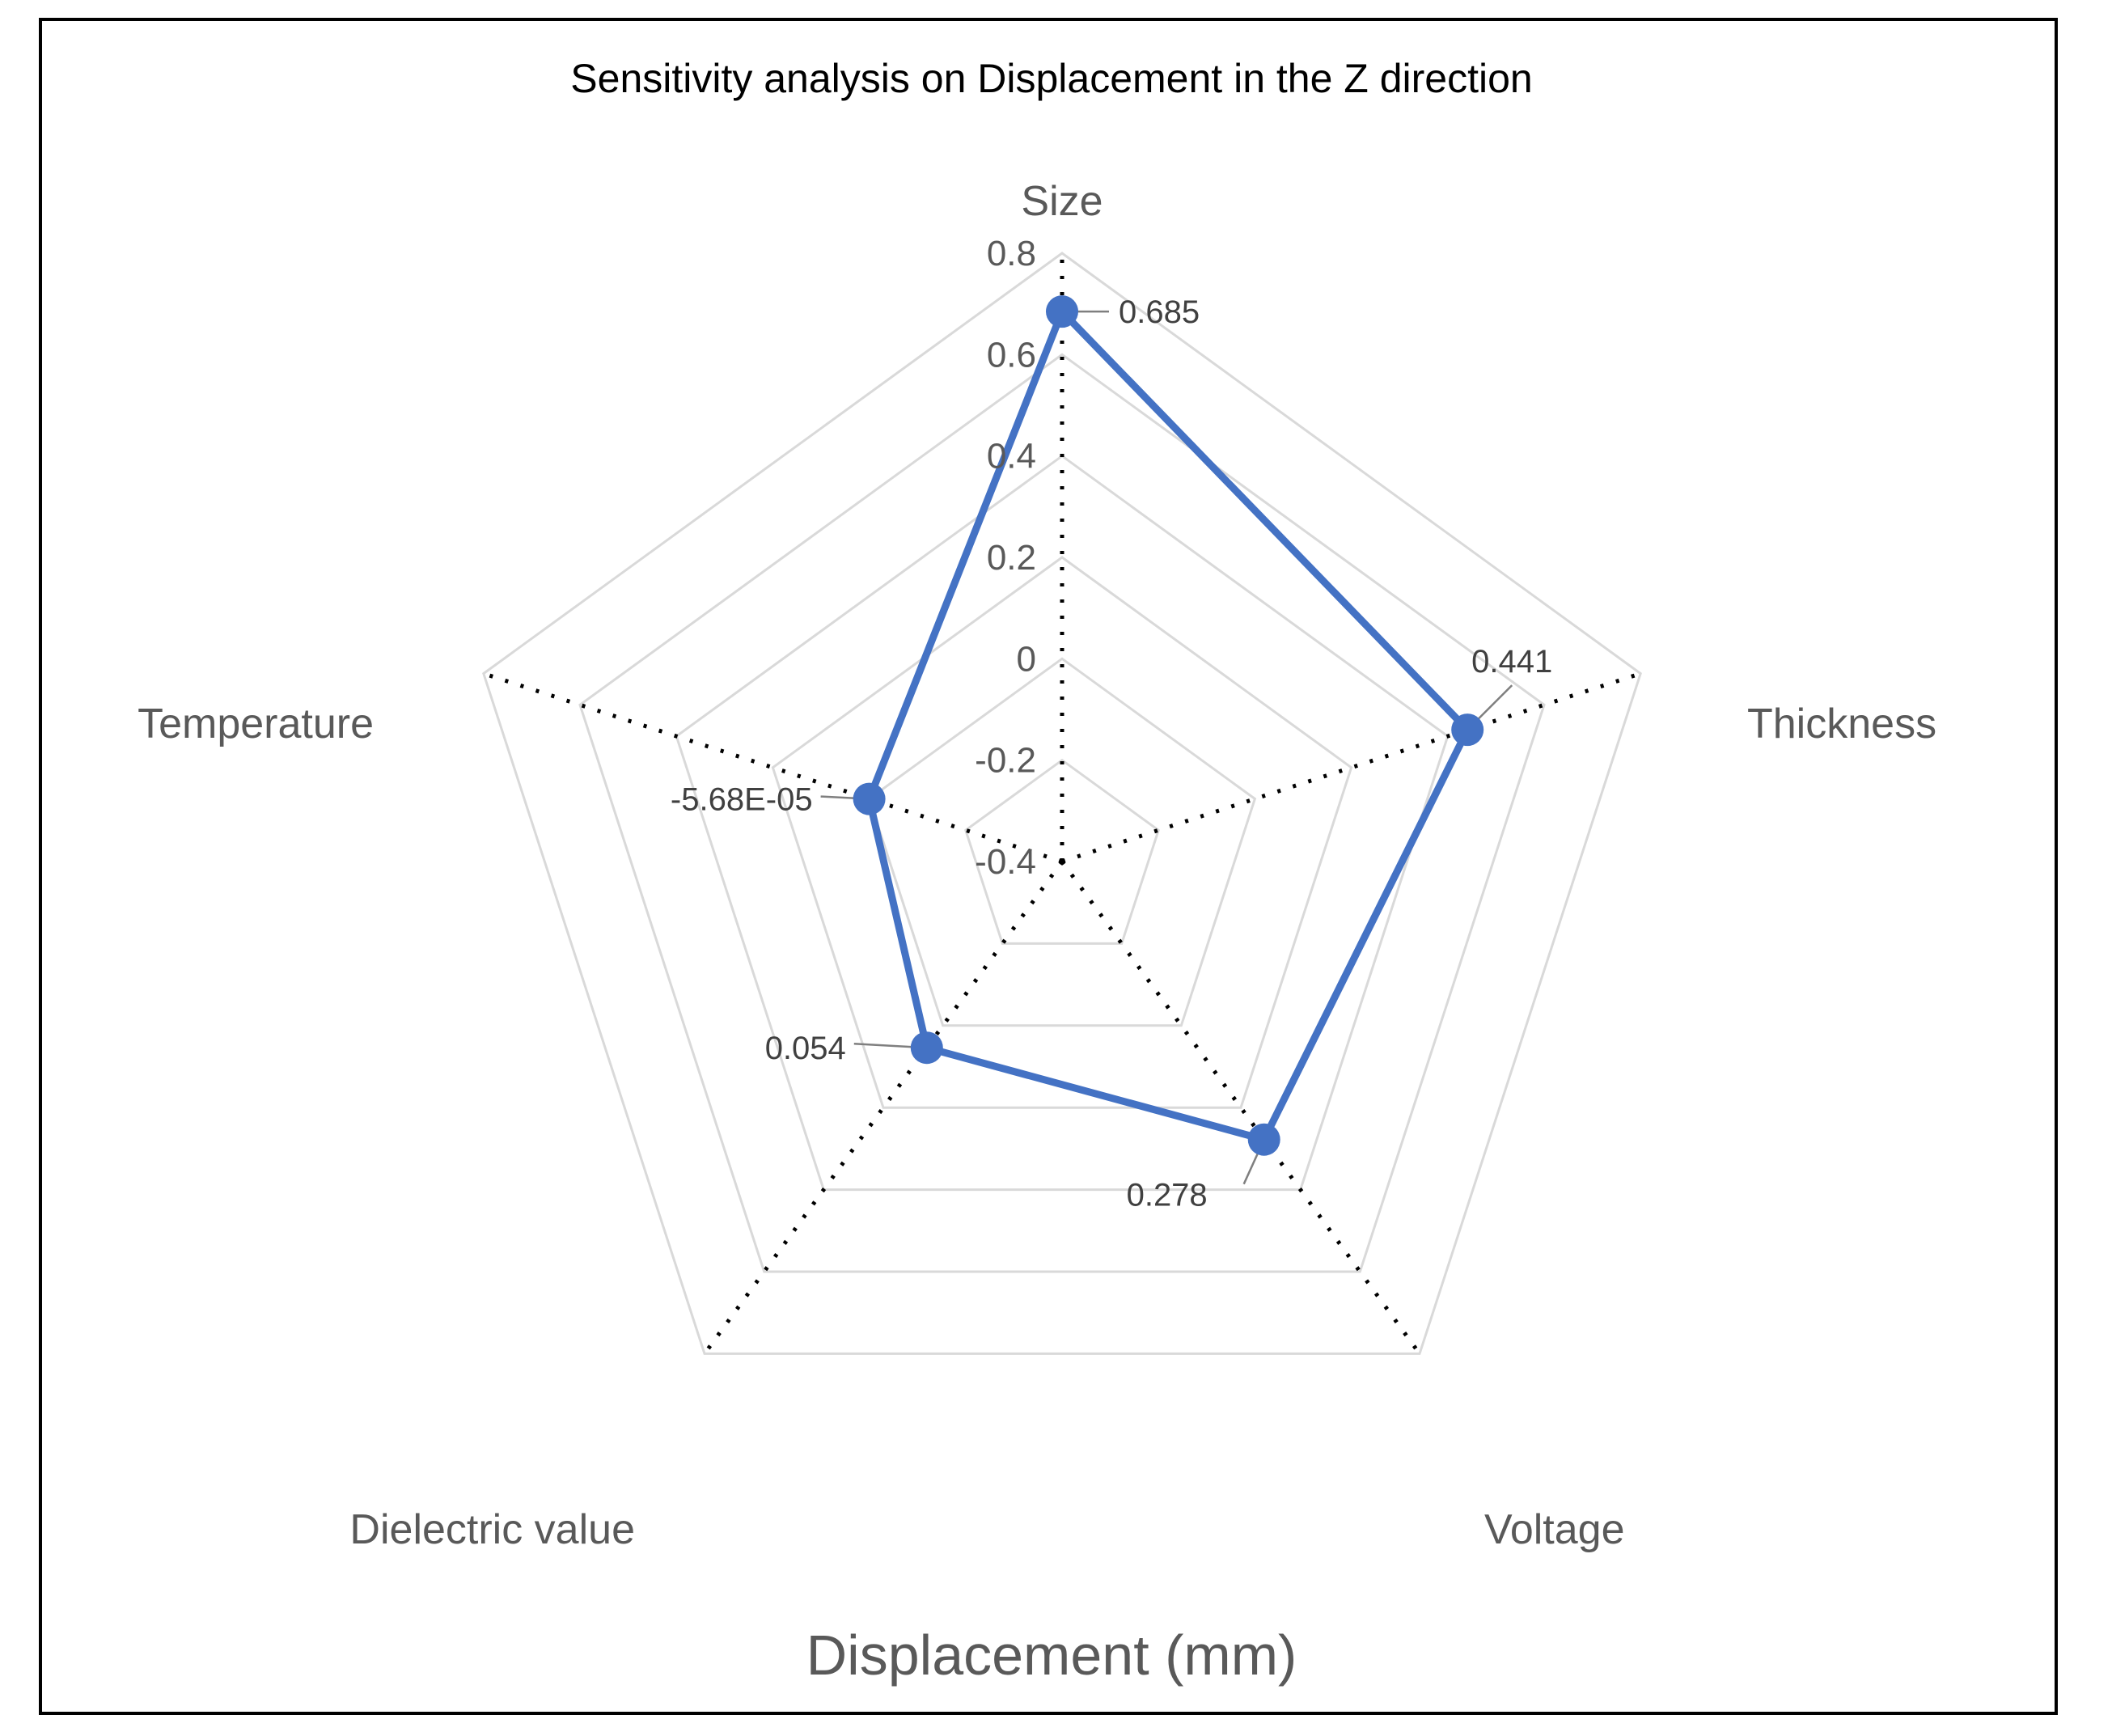 The width and height of the screenshot is (2112, 1736). I want to click on axis-label-thickness: Thickness, so click(1842, 724).